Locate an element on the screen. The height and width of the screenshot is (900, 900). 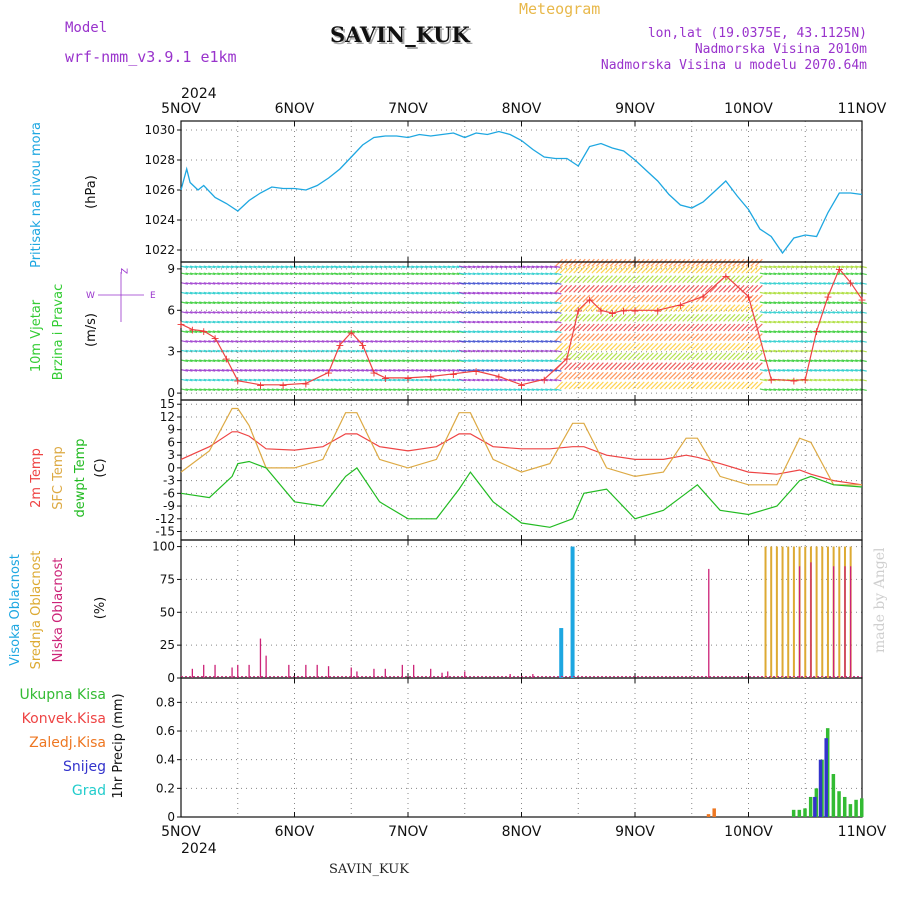
date-label-top: 8NOV is located at coordinates (522, 109).